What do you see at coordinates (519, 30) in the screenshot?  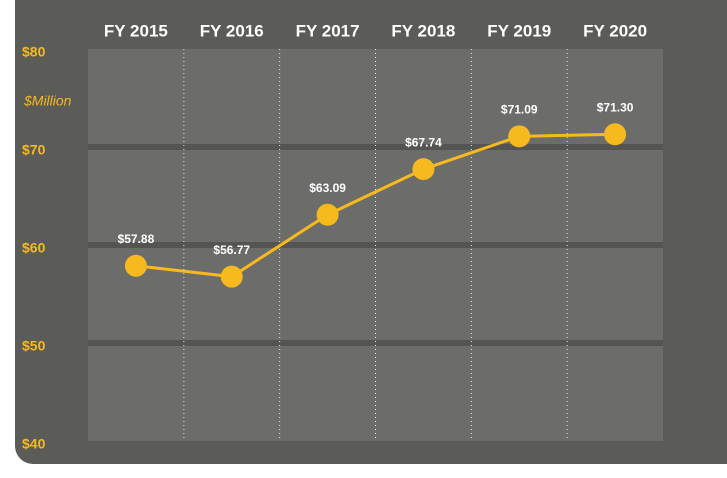 I see `x-tick-label: FY 2019` at bounding box center [519, 30].